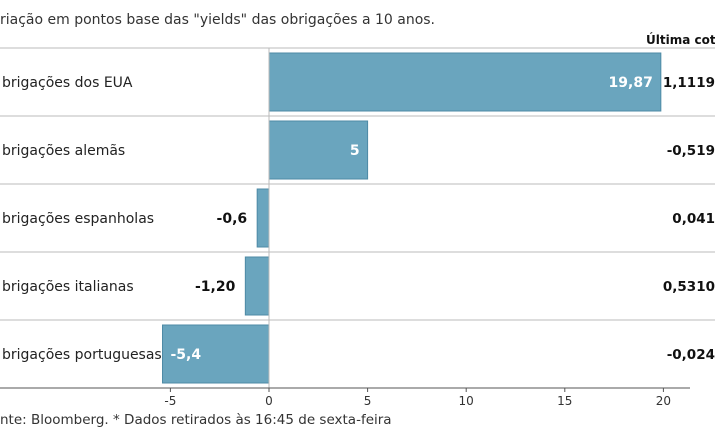 The height and width of the screenshot is (445, 715). I want to click on value-label: 19,87, so click(631, 83).